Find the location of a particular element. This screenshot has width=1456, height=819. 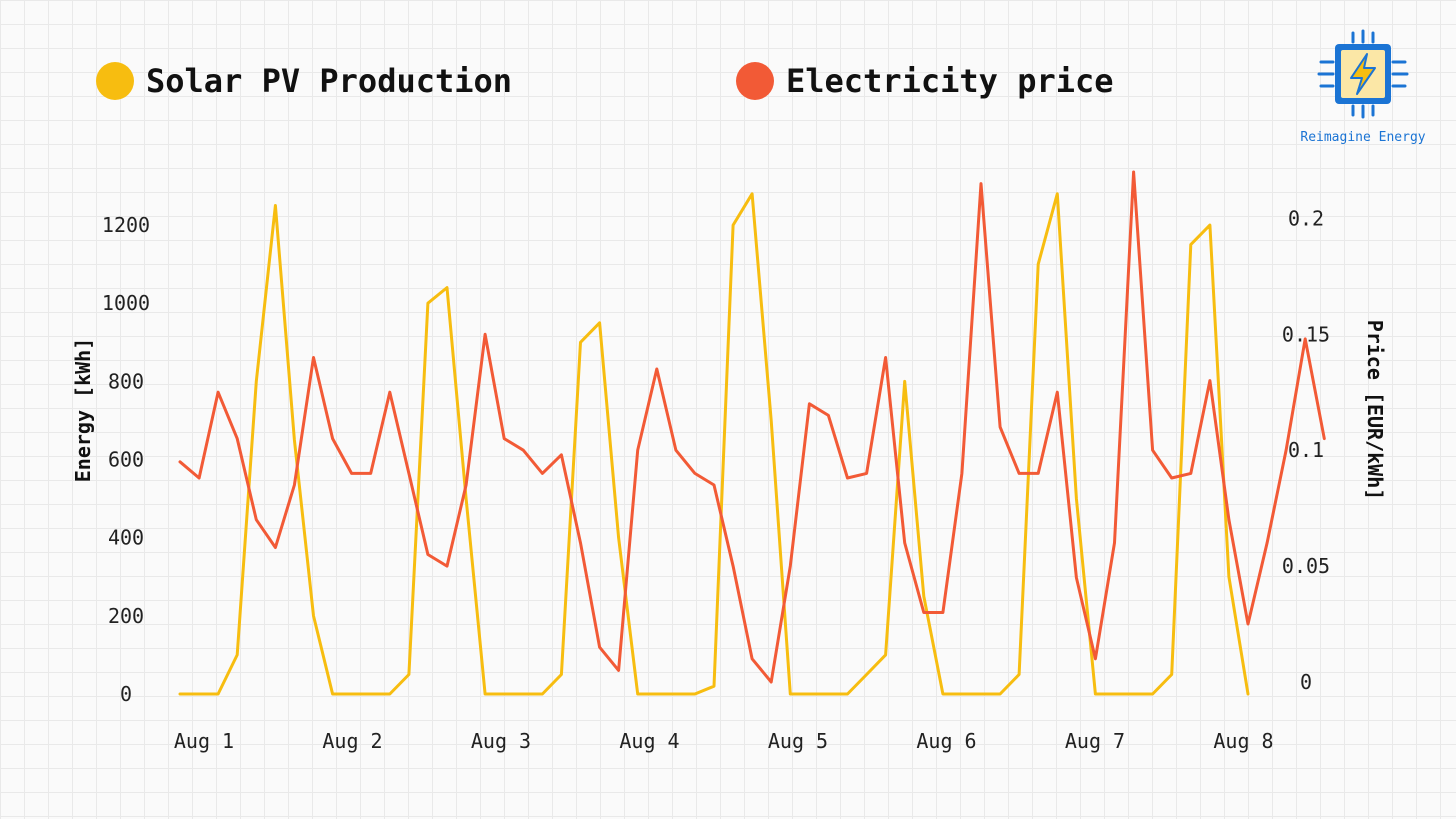

y2-tick-label: 0.15 is located at coordinates (1306, 334).